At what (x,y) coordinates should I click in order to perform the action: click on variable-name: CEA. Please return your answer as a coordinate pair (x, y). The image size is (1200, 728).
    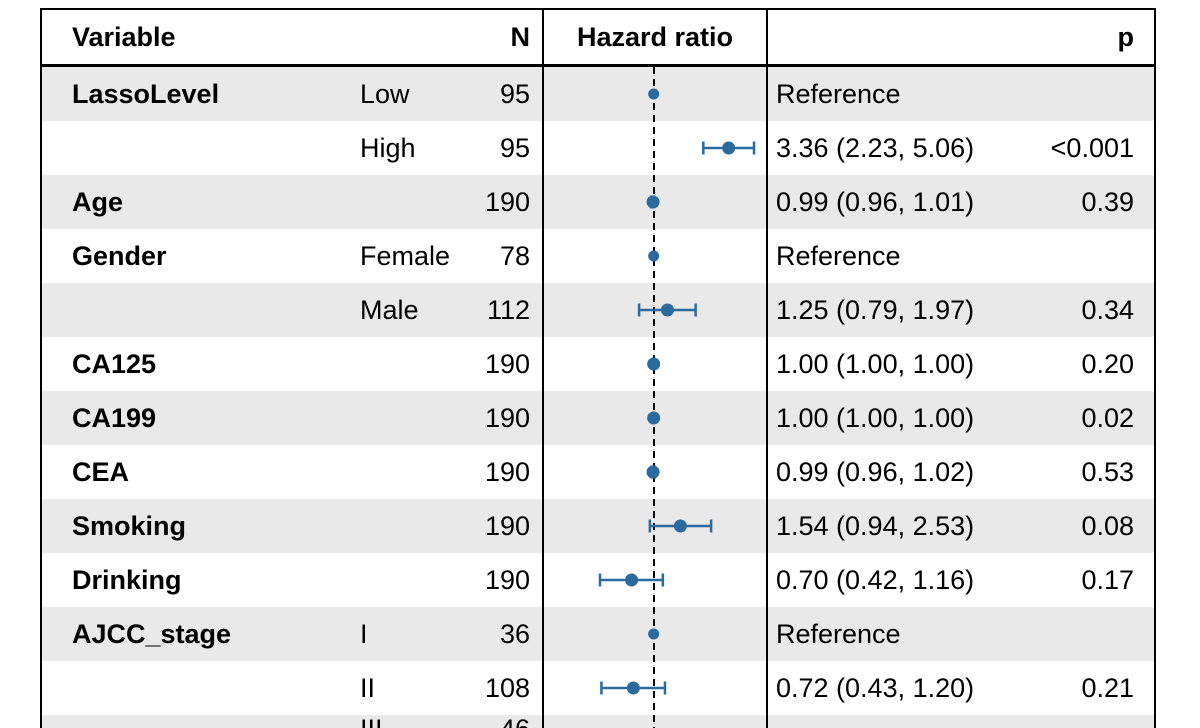
    Looking at the image, I should click on (101, 471).